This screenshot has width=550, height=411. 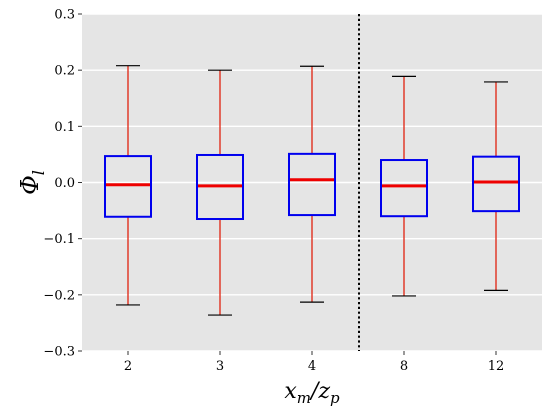 I want to click on y-axis-label-group: Φl, so click(x=32, y=182).